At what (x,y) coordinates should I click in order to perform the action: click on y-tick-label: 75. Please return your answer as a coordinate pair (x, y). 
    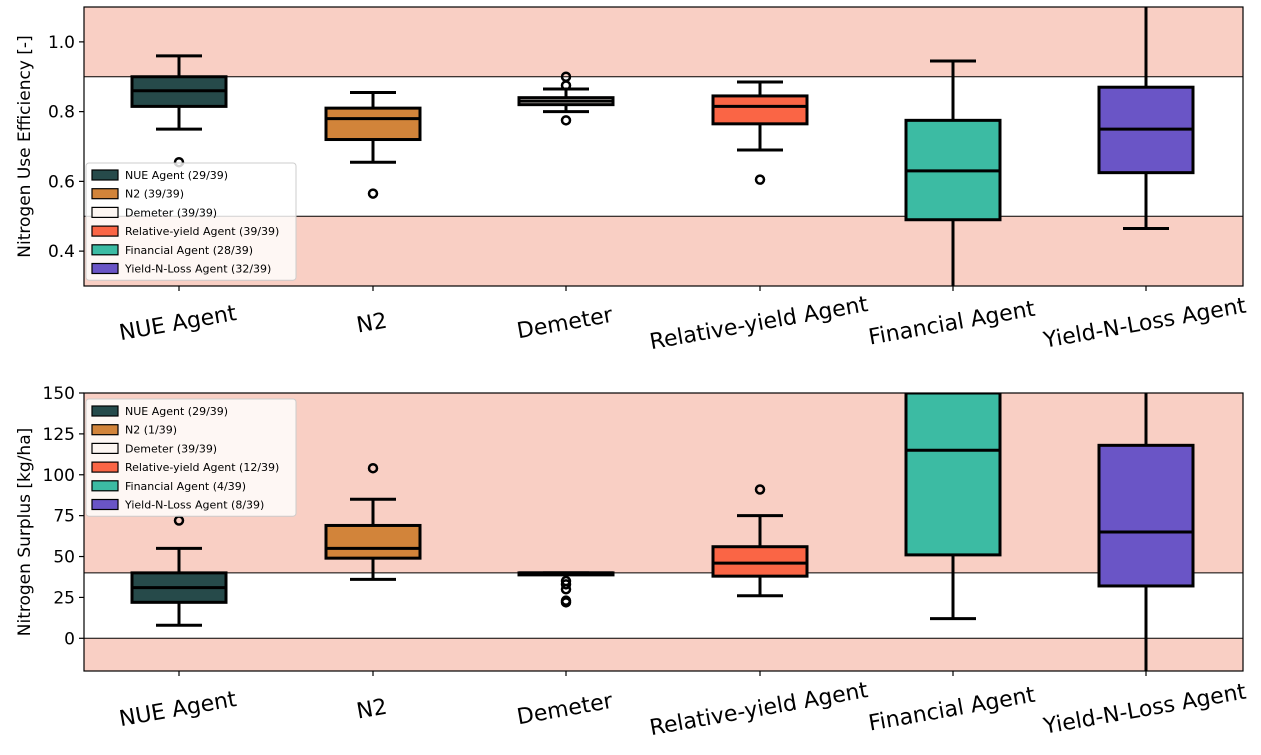
    Looking at the image, I should click on (64, 517).